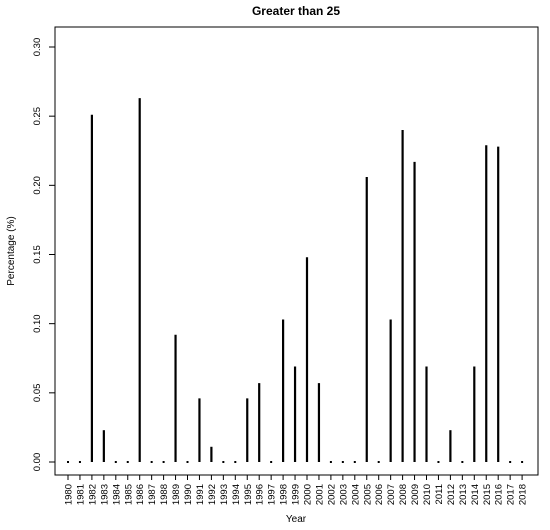  Describe the element at coordinates (260, 494) in the screenshot. I see `x-tick-label: 1996` at that location.